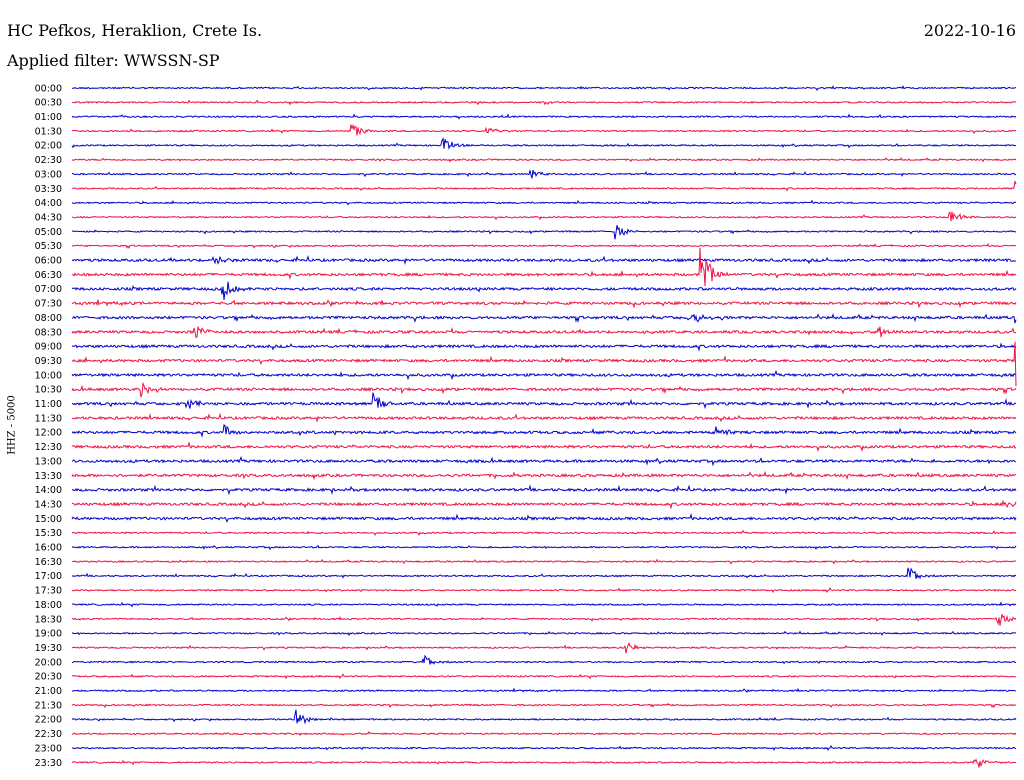  What do you see at coordinates (48, 763) in the screenshot?
I see `row-time-label: 23:30` at bounding box center [48, 763].